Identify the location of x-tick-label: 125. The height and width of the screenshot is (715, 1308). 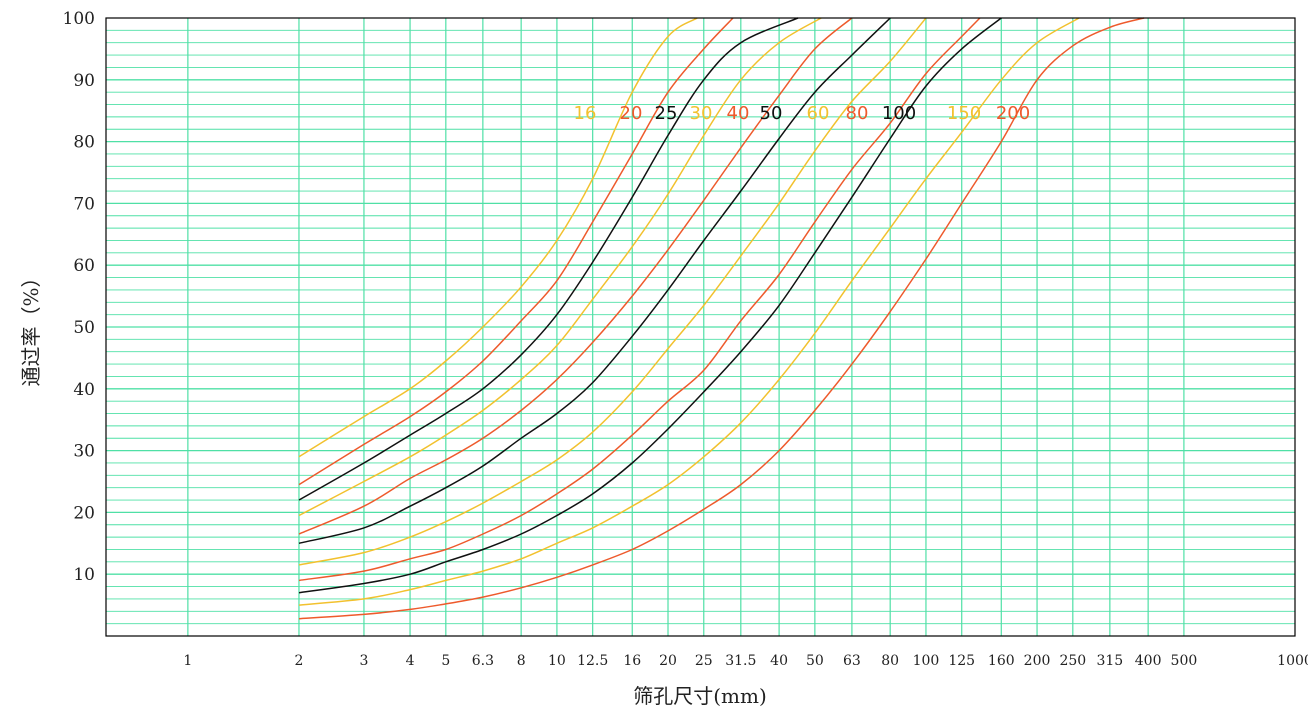
(961, 661).